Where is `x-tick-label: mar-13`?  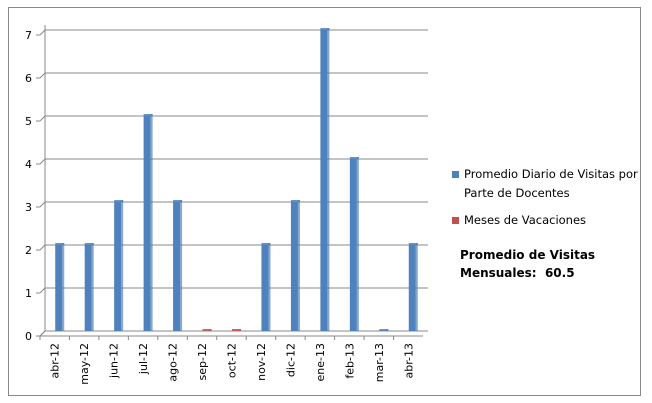
x-tick-label: mar-13 is located at coordinates (379, 362).